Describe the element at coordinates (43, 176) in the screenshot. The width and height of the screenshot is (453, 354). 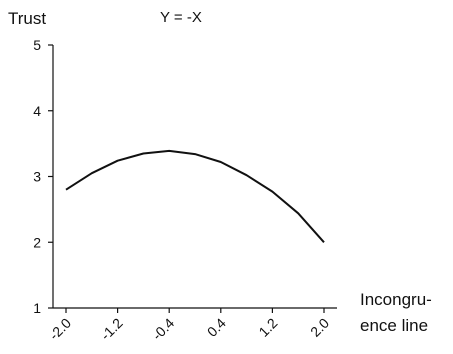
I see `y-ticks: 1 2 3 4 5` at that location.